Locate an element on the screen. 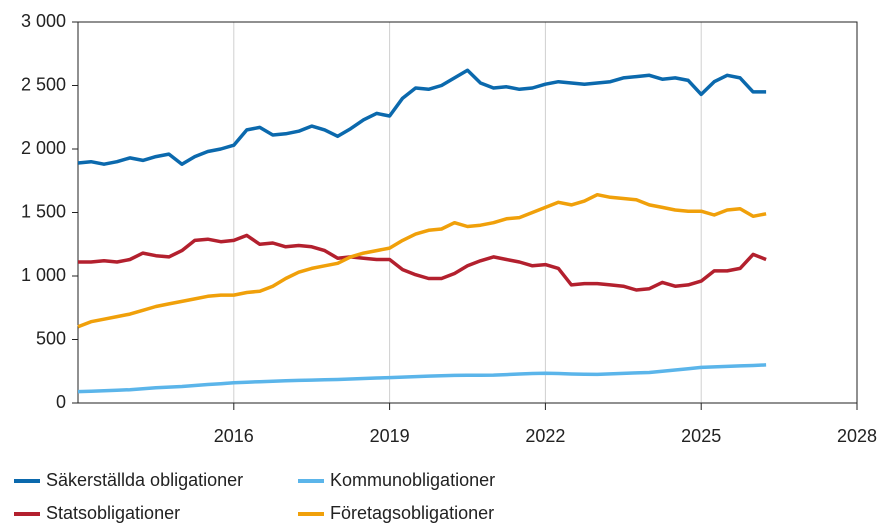 The height and width of the screenshot is (527, 881). y-tick-label: 2 500 is located at coordinates (43, 84).